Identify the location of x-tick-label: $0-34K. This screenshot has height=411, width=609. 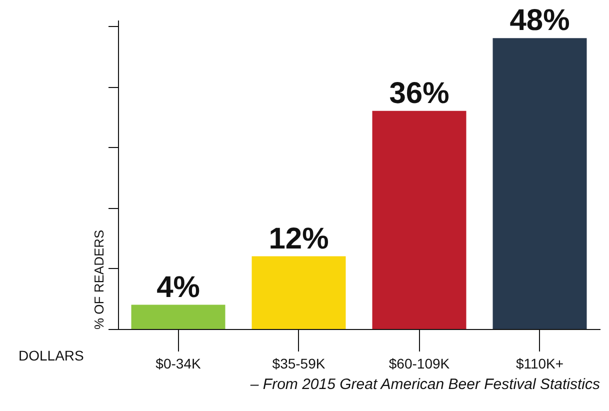
(179, 364).